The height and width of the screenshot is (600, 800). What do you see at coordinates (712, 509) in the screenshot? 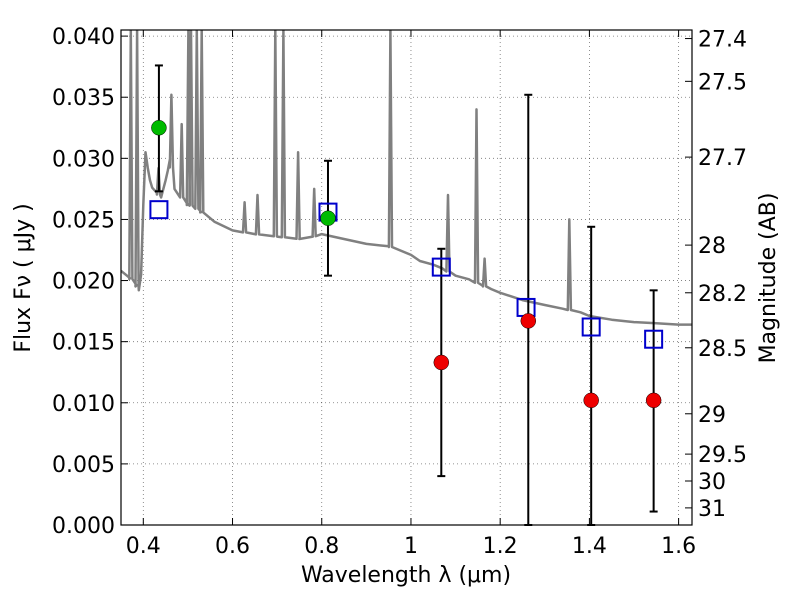
I see `right-tick-label: 31` at bounding box center [712, 509].